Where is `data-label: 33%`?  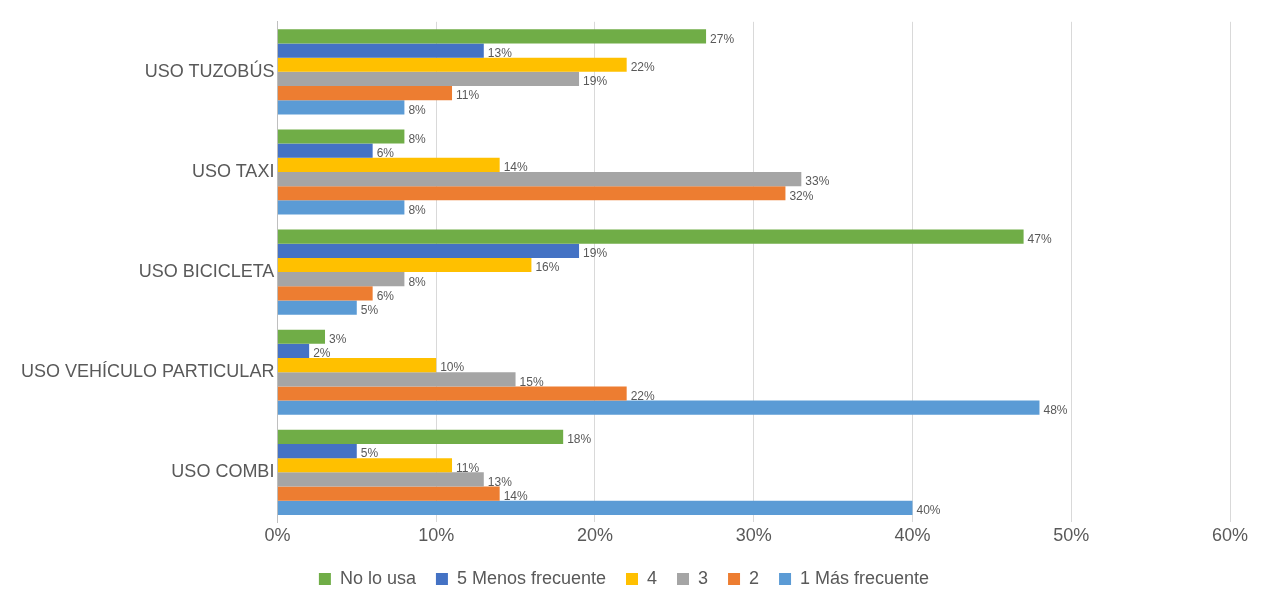
data-label: 33% is located at coordinates (817, 181).